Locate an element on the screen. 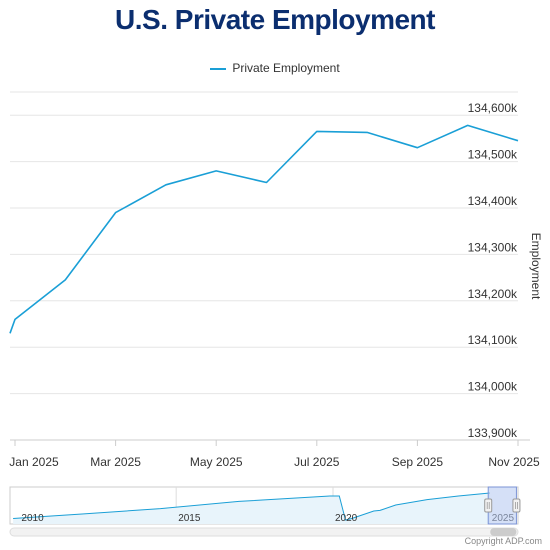 Image resolution: width=550 pixels, height=550 pixels. navigator-area is located at coordinates (251, 508).